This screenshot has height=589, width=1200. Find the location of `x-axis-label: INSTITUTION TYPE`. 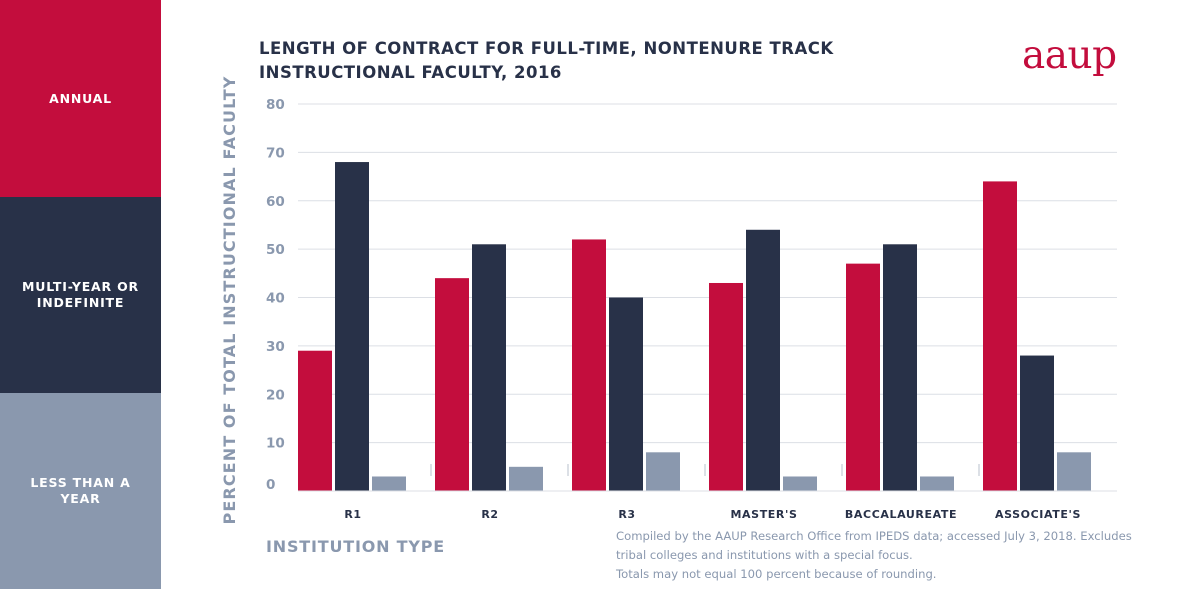

x-axis-label: INSTITUTION TYPE is located at coordinates (356, 546).